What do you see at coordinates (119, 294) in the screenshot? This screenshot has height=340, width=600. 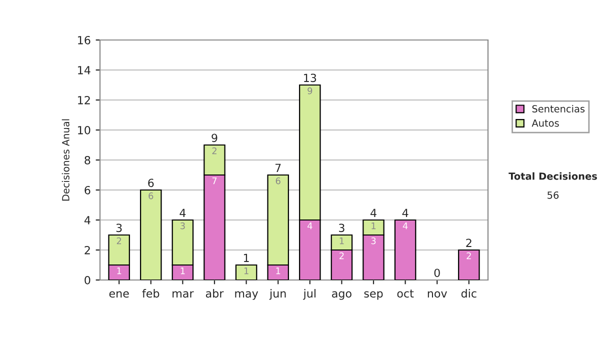 I see `x-tick-label: ene` at bounding box center [119, 294].